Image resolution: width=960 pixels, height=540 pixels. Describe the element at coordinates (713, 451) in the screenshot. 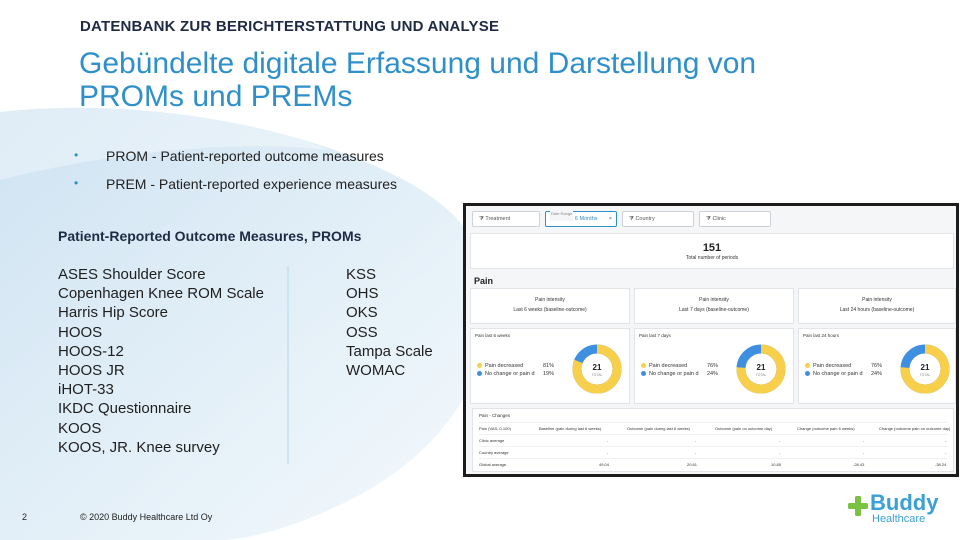

I see `table-row: Country average - - - - -` at that location.